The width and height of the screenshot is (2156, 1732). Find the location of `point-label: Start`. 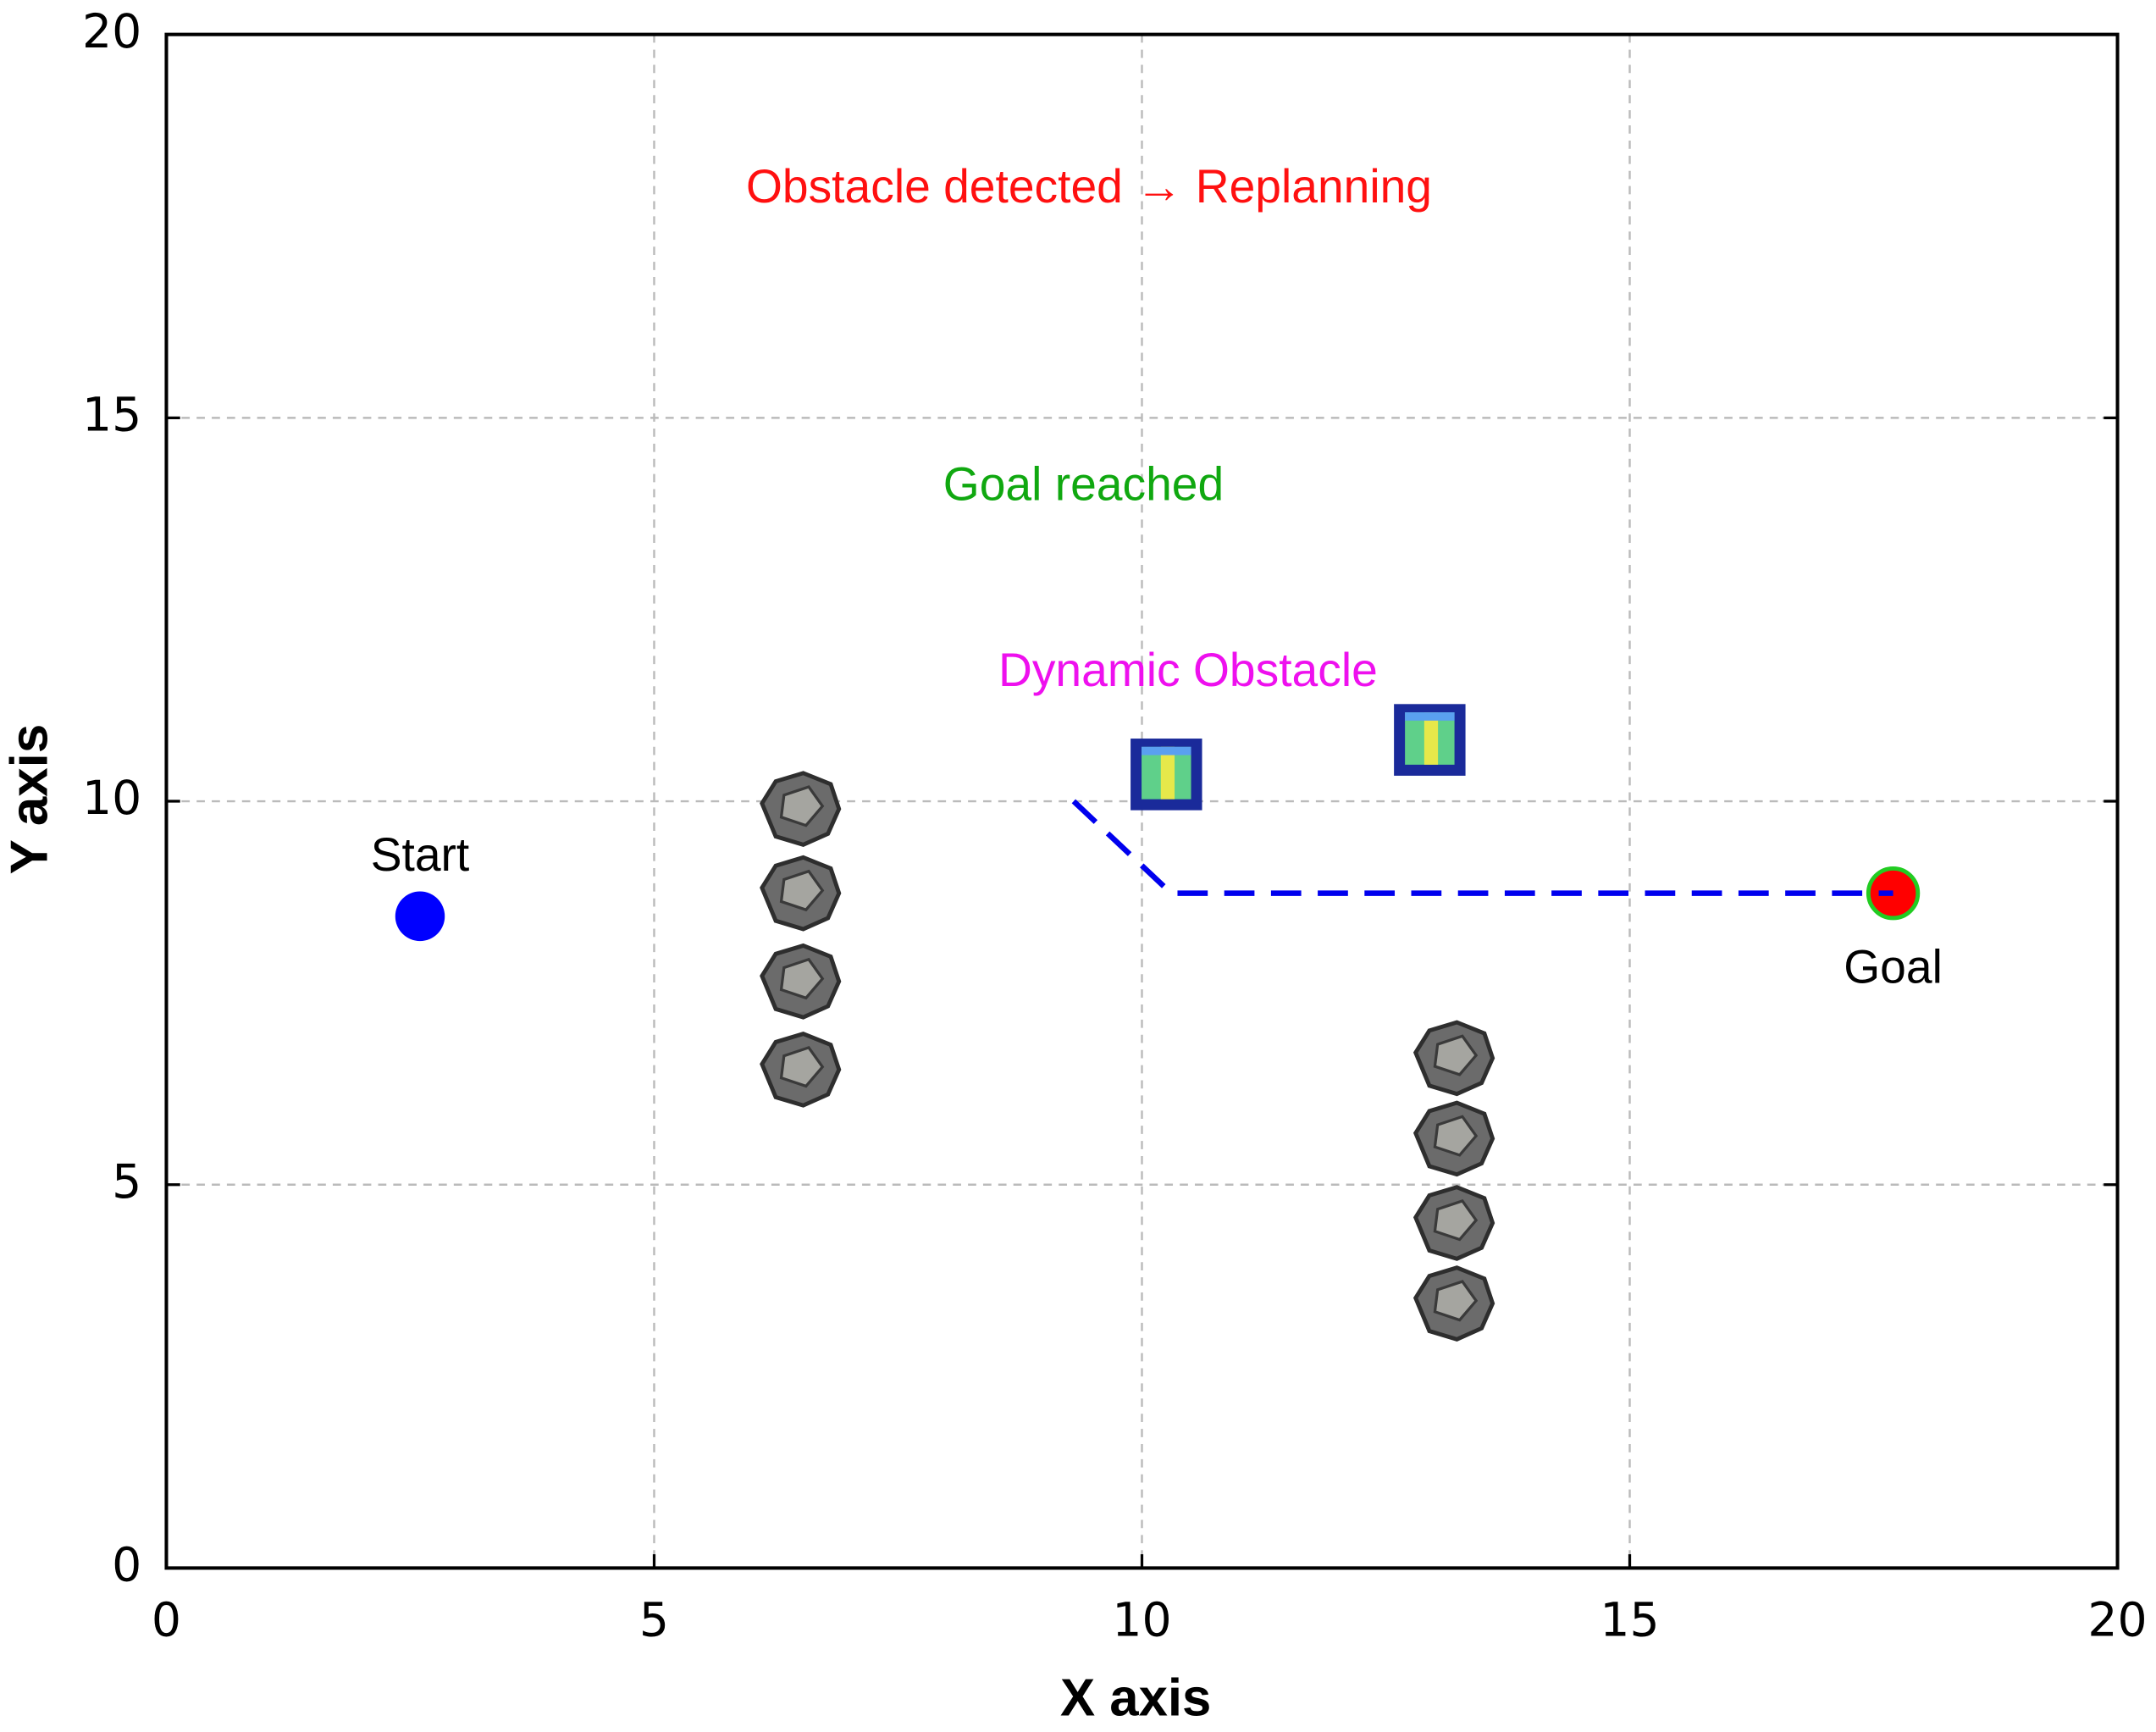

point-label: Start is located at coordinates (420, 854).